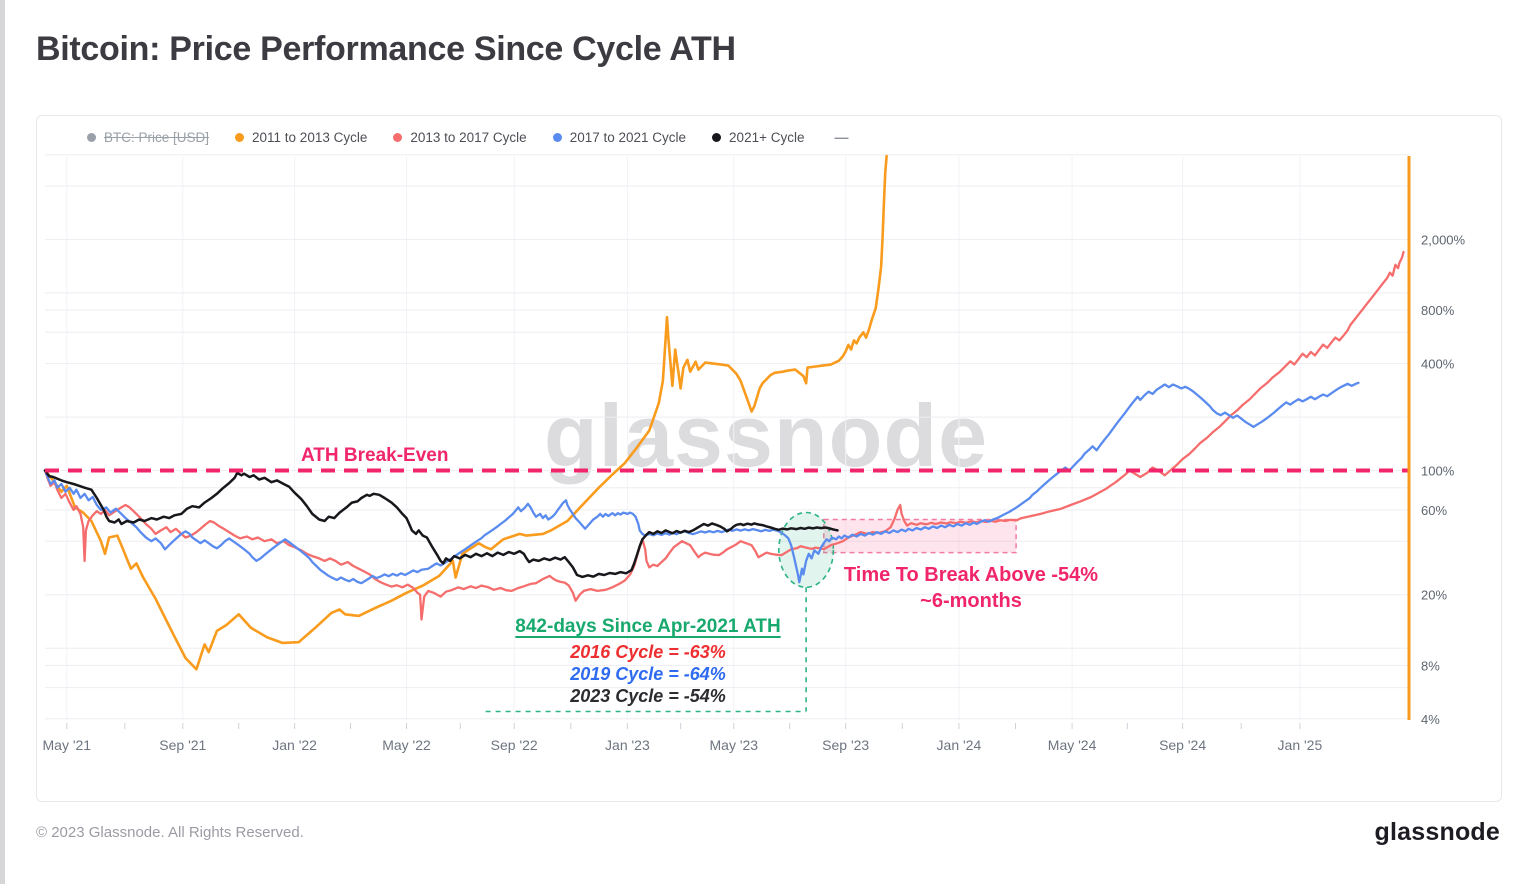  Describe the element at coordinates (170, 832) in the screenshot. I see `copyright-text: © 2023 Glassnode. All Rights Reserved.` at that location.